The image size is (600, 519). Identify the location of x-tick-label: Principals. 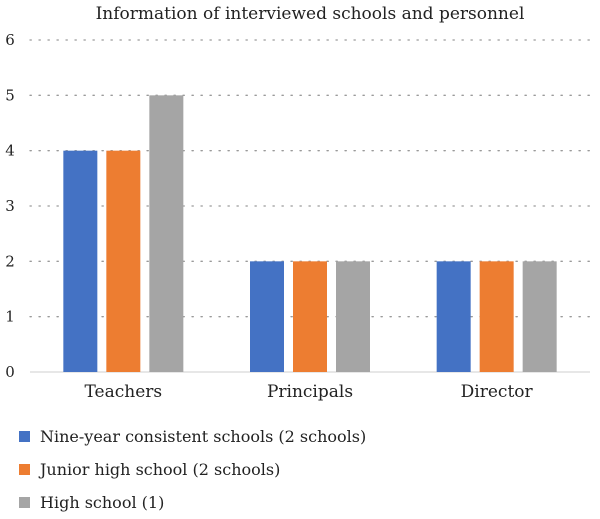
(310, 392).